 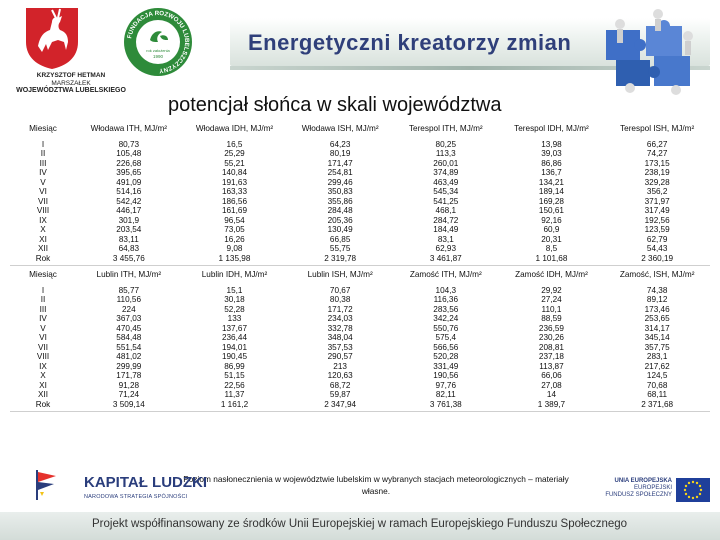 What do you see at coordinates (551, 163) in the screenshot?
I see `table-cell: 86,86` at bounding box center [551, 163].